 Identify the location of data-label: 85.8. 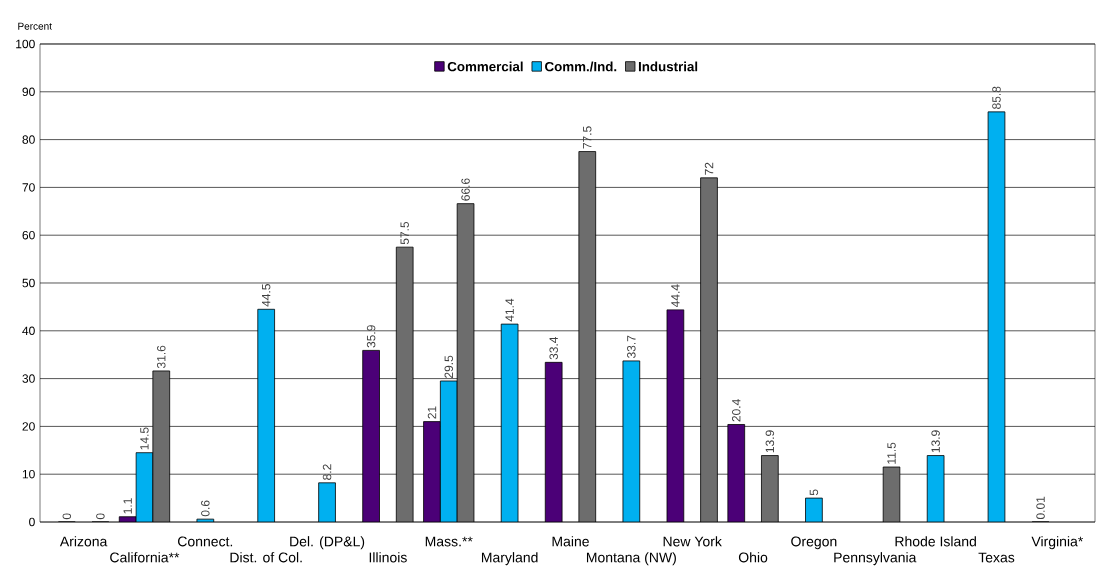
(996, 97).